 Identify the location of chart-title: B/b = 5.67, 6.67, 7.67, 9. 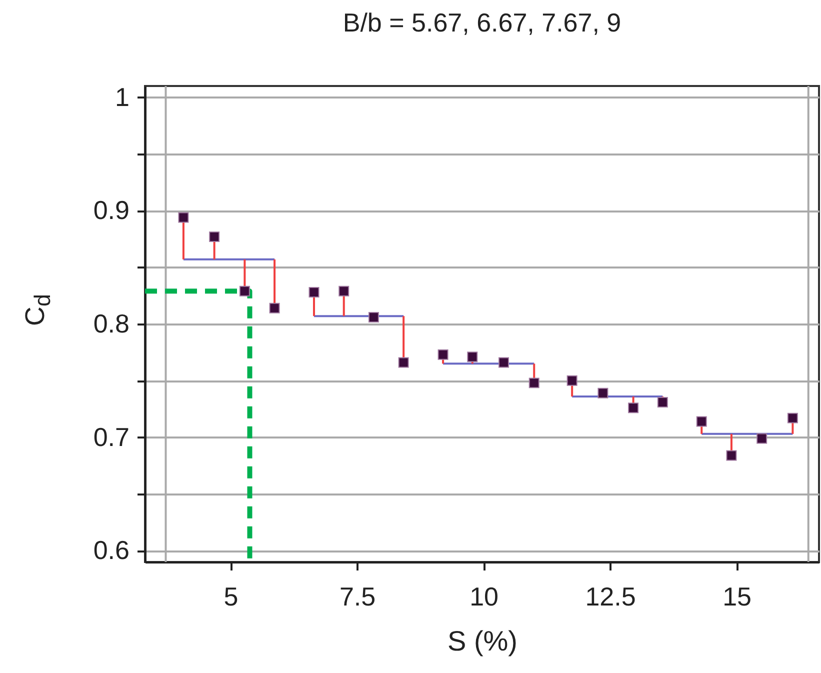
(482, 22).